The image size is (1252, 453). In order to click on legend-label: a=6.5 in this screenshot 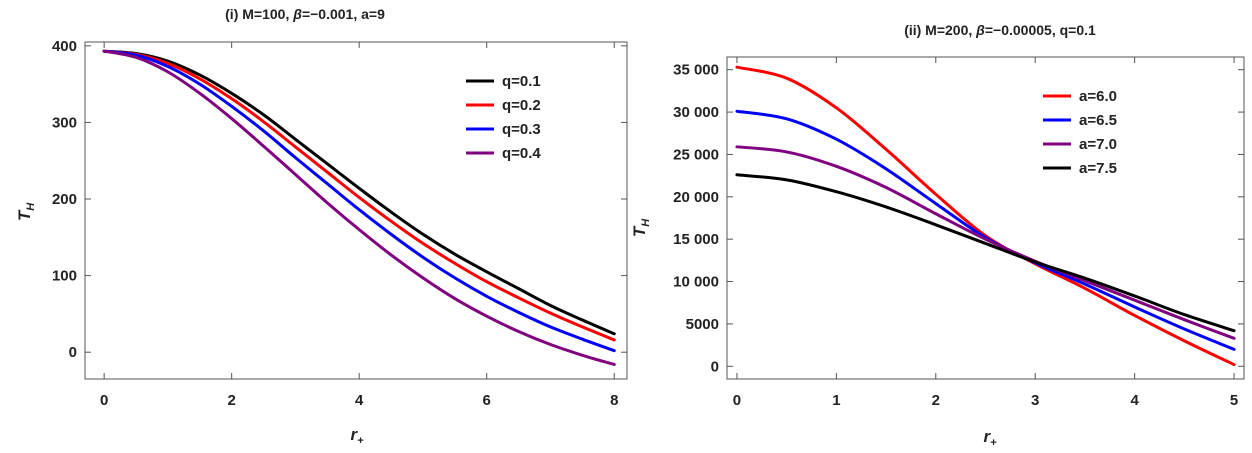, I will do `click(1098, 120)`.